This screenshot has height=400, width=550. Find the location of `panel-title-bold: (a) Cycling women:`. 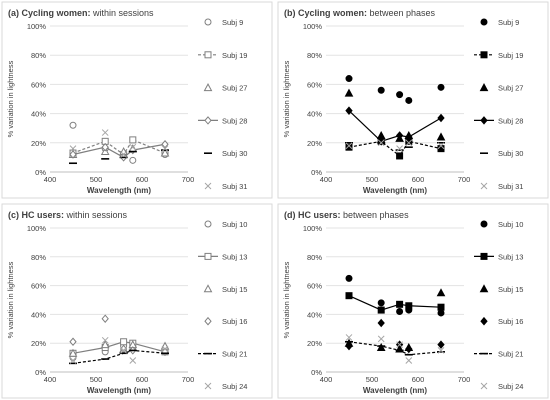

panel-title-bold: (a) Cycling women: is located at coordinates (49, 13).